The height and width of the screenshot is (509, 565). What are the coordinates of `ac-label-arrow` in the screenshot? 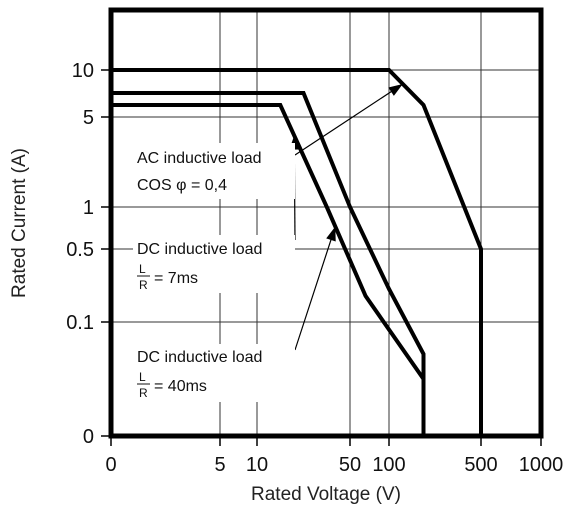 It's located at (349, 119).